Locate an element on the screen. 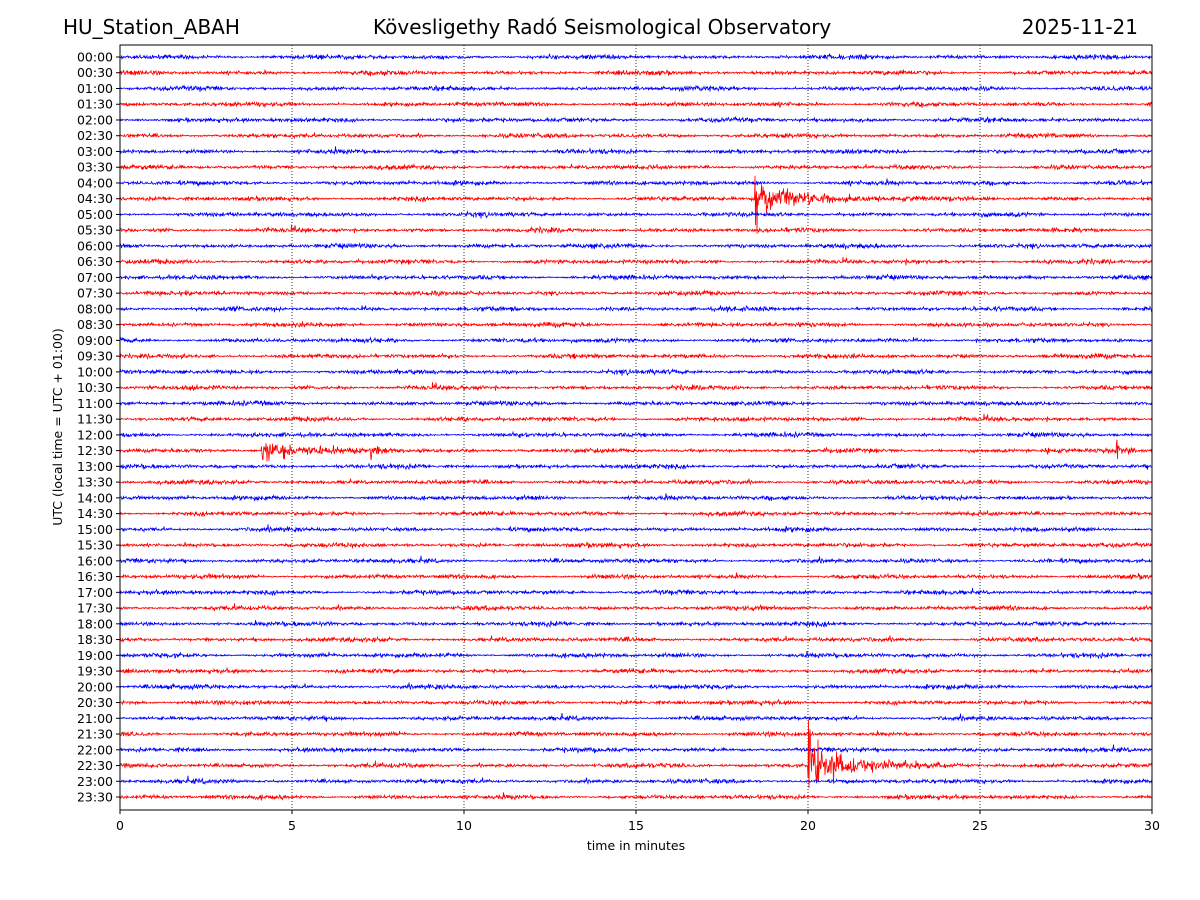 The image size is (1200, 900). row-time-label: 00:00 is located at coordinates (95, 57).